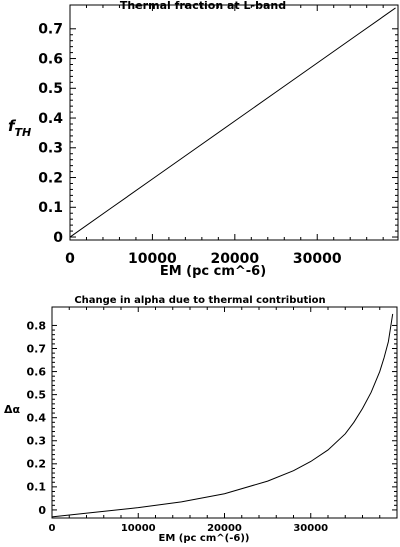 The height and width of the screenshot is (547, 400). I want to click on chart1-y-tick-label: 0.3, so click(50, 149).